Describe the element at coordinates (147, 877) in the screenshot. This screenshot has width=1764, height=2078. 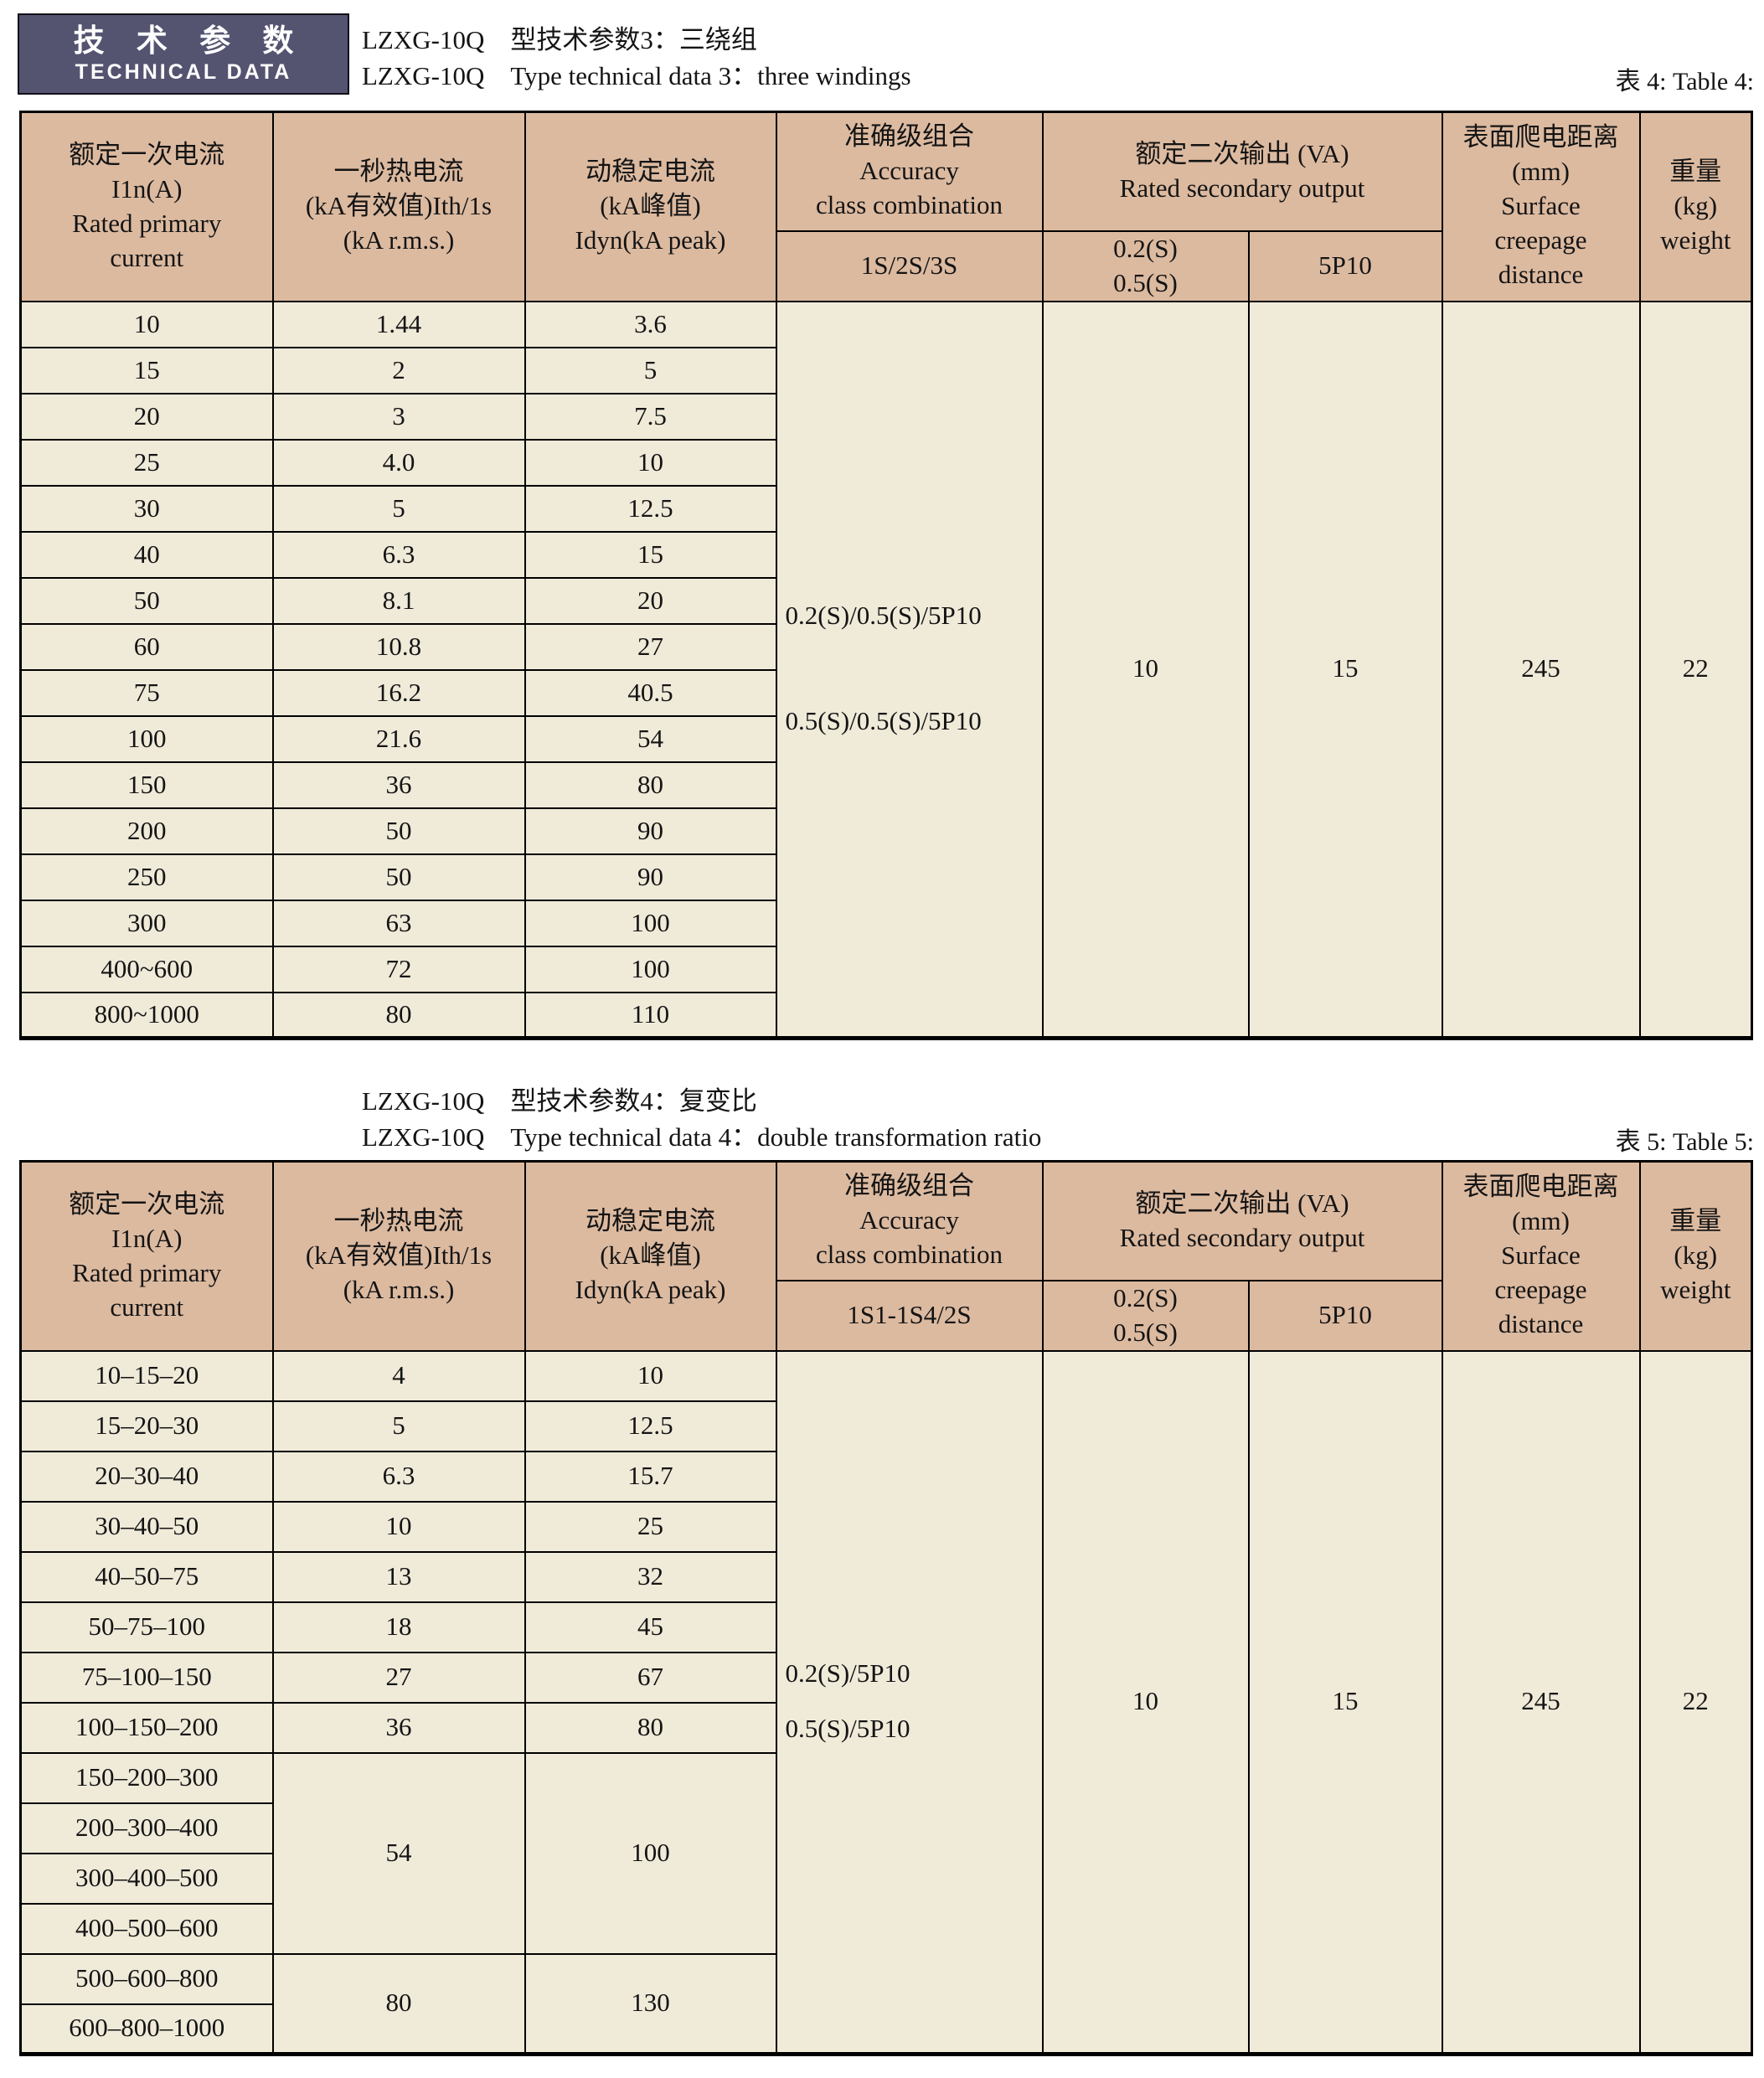
I see `cell-primary-current: 250` at that location.